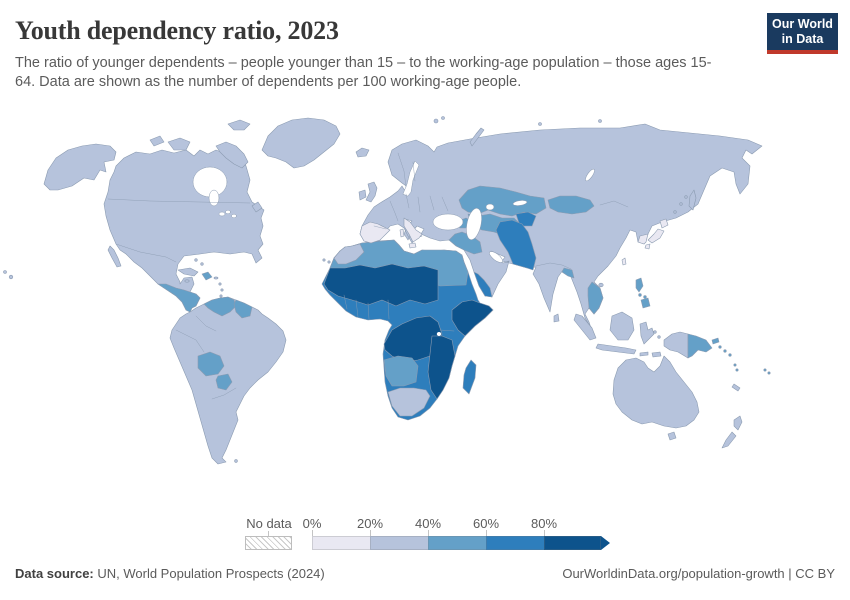 This screenshot has width=850, height=600. I want to click on region-ireland, so click(362, 195).